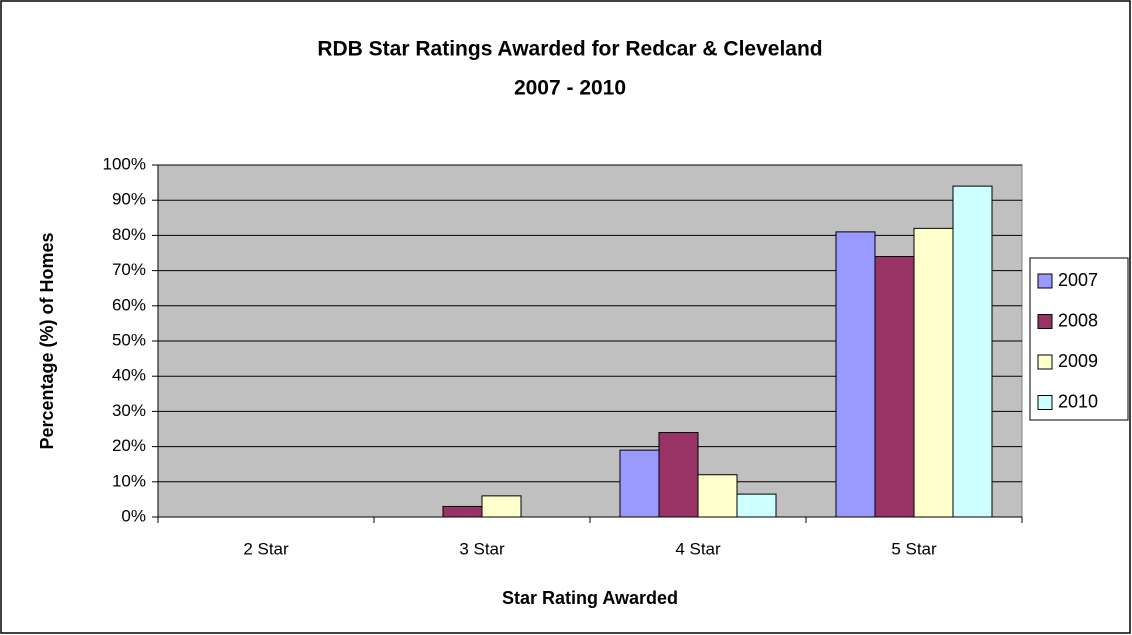  I want to click on y-tick-label: 60%, so click(129, 304).